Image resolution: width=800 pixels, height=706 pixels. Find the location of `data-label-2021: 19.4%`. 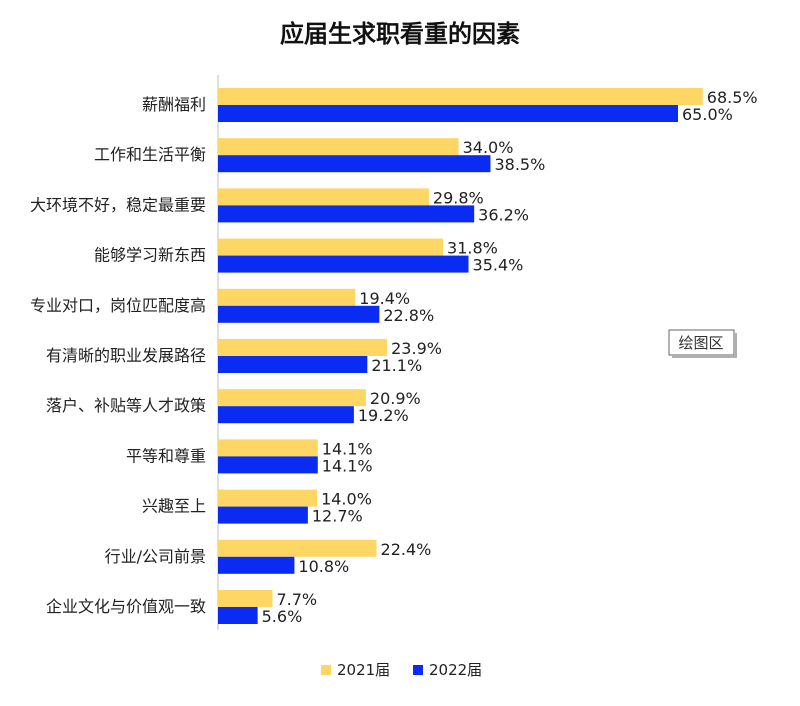

data-label-2021: 19.4% is located at coordinates (384, 298).